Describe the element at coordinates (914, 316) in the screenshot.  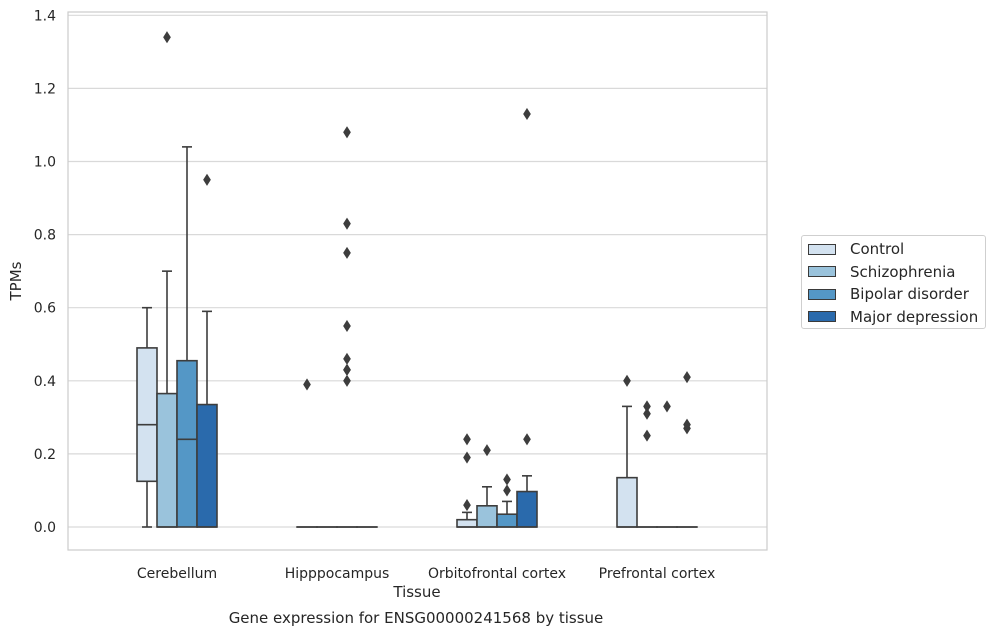
I see `legend-label-major-depression: Major depression` at that location.